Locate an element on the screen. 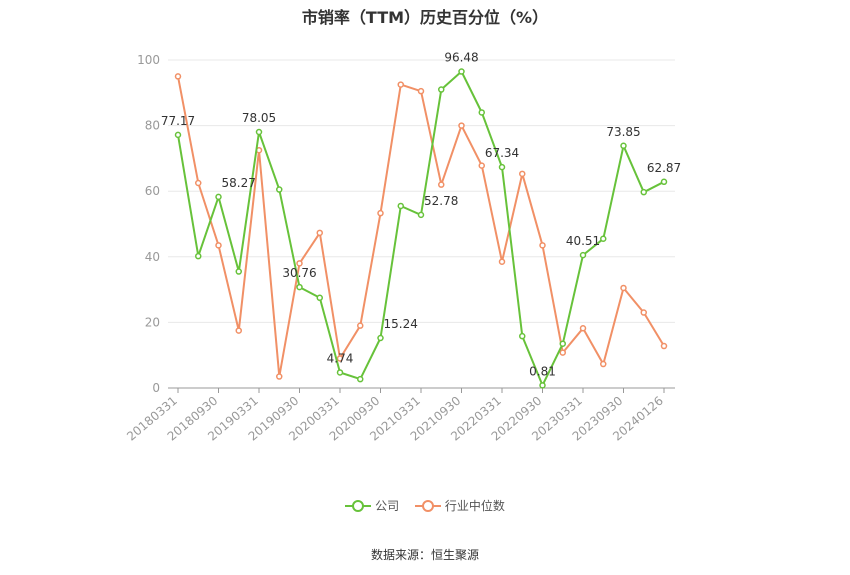 The width and height of the screenshot is (850, 575). y-tick-label: 80 is located at coordinates (152, 126).